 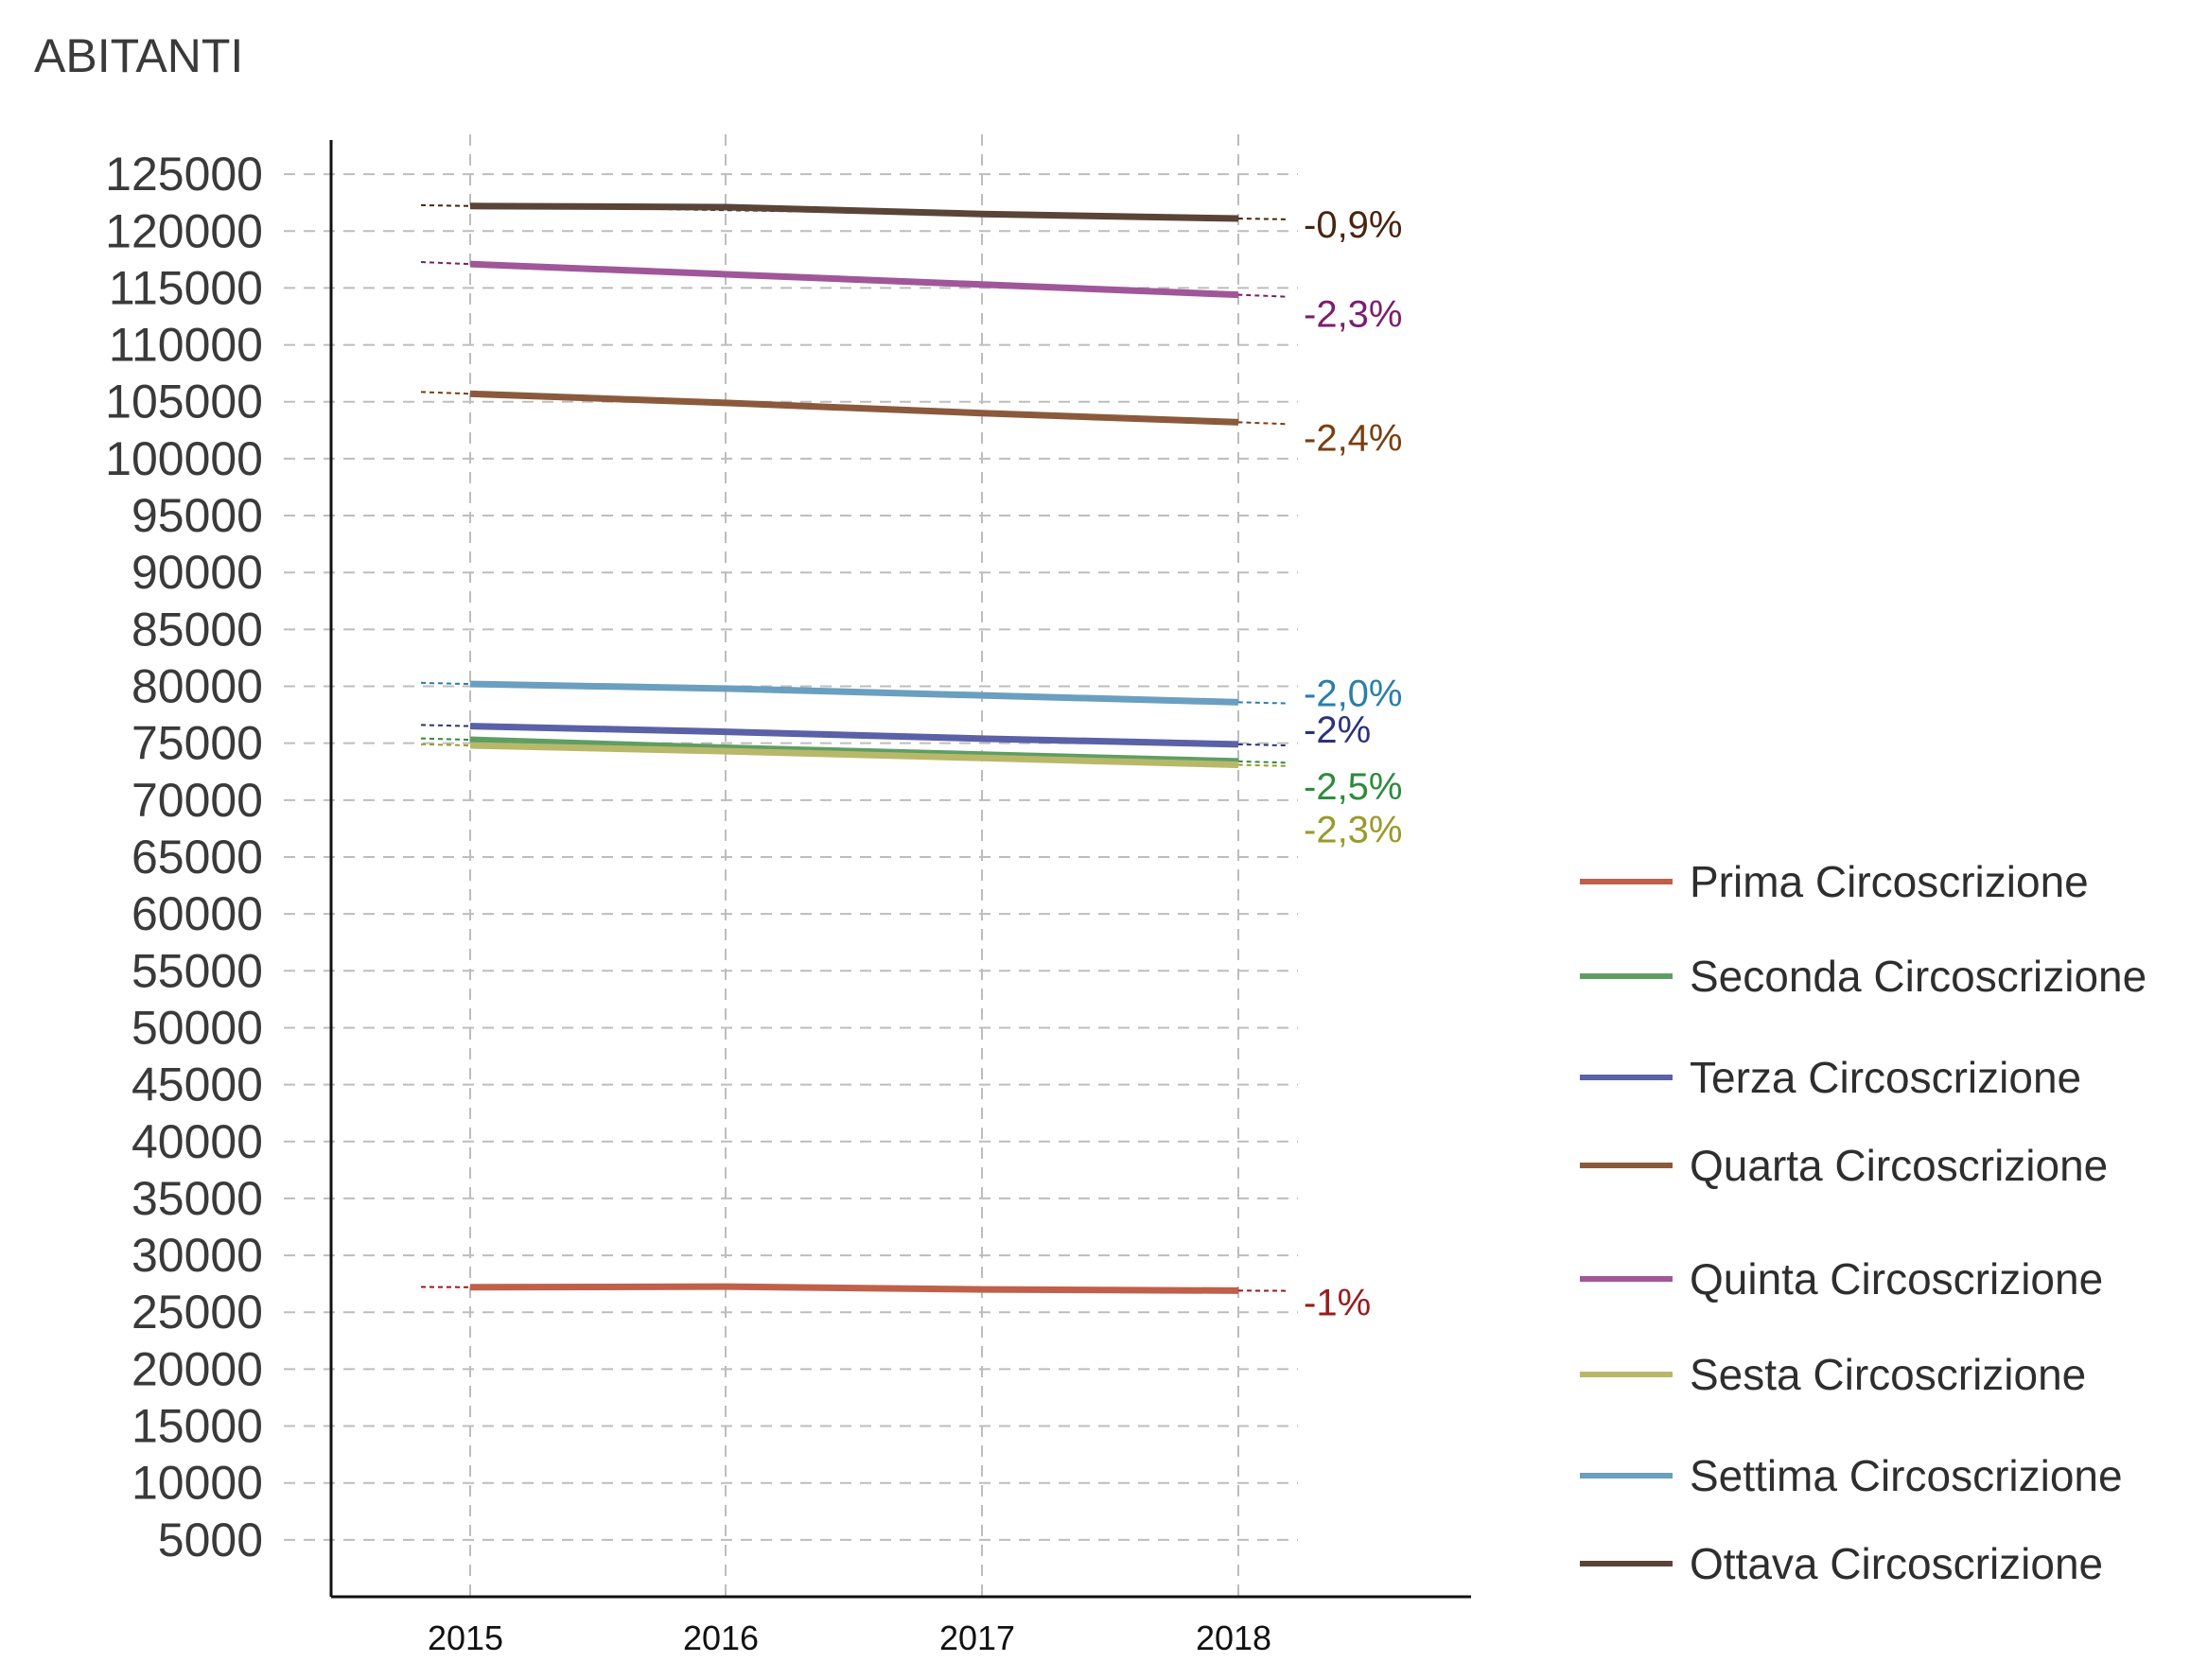 I want to click on change-label: -2,4%, so click(x=1353, y=438).